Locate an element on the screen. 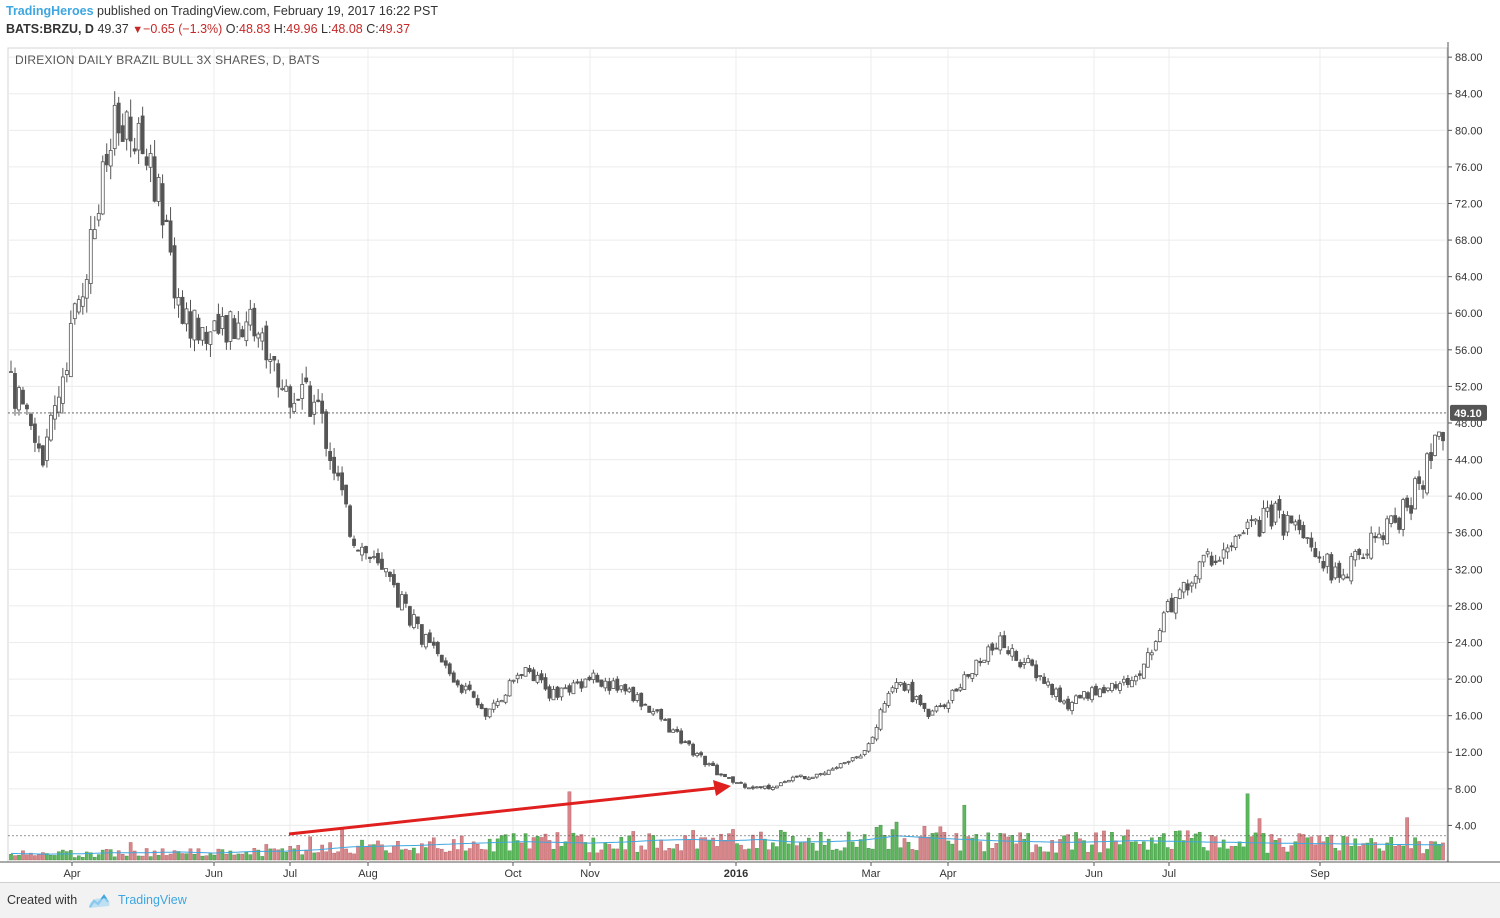 The width and height of the screenshot is (1500, 918). time-axis: Apr Jun Jul Aug Oct Nov 2016 Mar Apr Jun Jul Sep is located at coordinates (696, 871).